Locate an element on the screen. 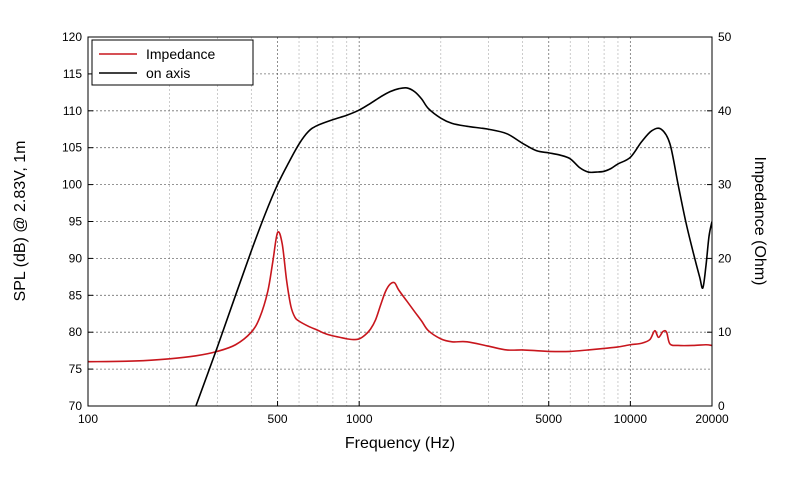 This screenshot has width=800, height=480. y-tick-label: 80 is located at coordinates (76, 332).